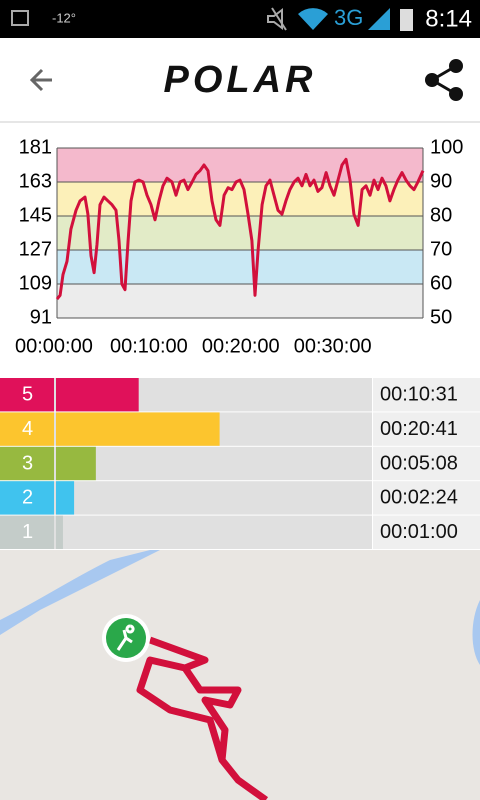  What do you see at coordinates (64, 17) in the screenshot?
I see `temperature: -12°` at bounding box center [64, 17].